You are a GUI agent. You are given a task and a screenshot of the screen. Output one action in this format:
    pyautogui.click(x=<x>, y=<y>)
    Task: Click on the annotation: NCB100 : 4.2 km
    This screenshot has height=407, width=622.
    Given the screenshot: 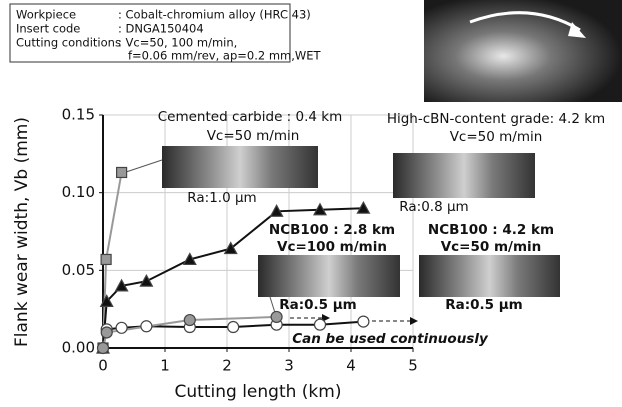 What is the action you would take?
    pyautogui.click(x=491, y=230)
    